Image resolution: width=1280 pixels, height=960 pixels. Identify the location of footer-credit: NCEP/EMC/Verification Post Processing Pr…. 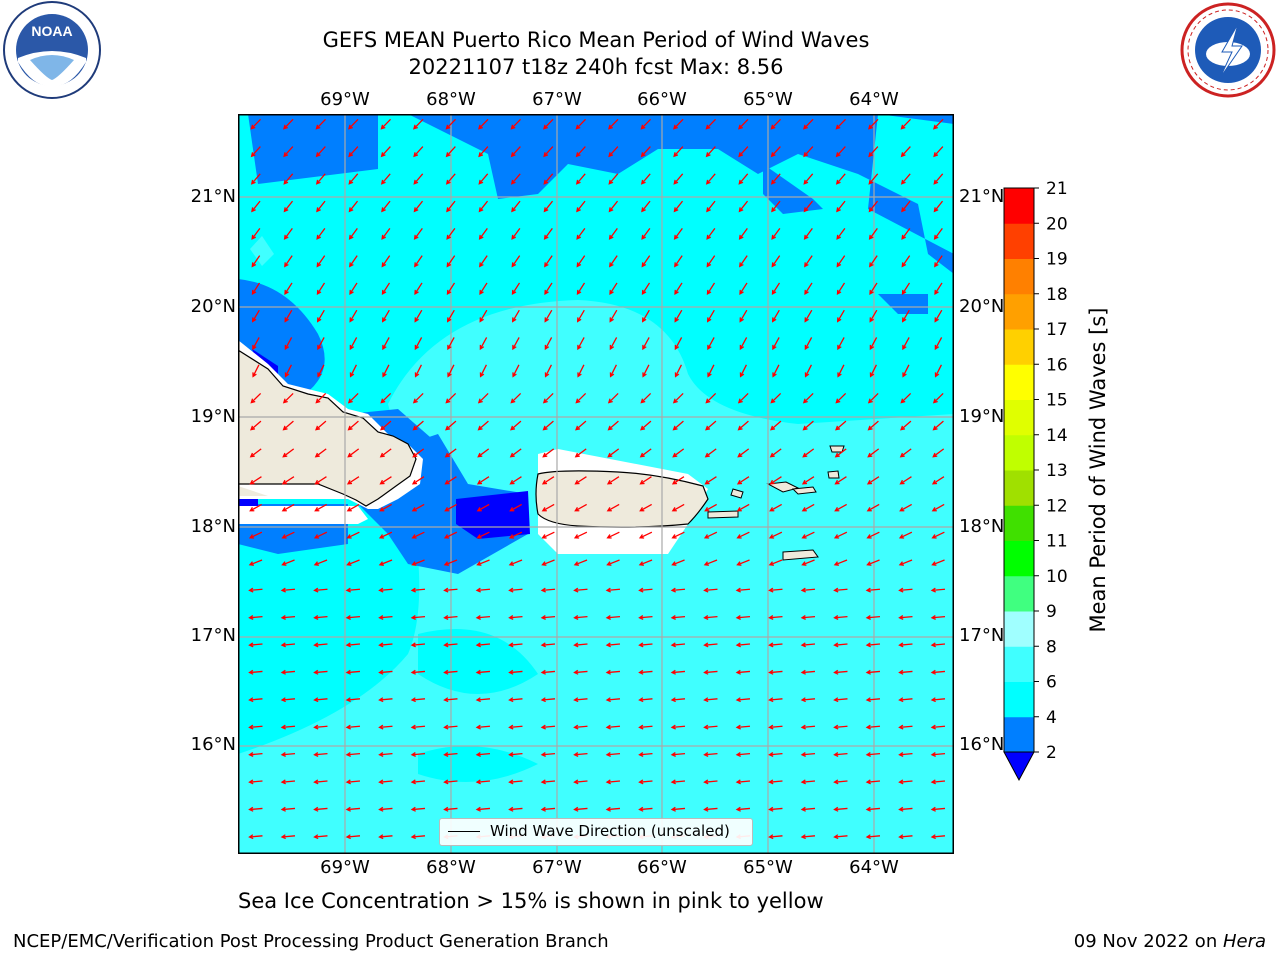
(311, 941).